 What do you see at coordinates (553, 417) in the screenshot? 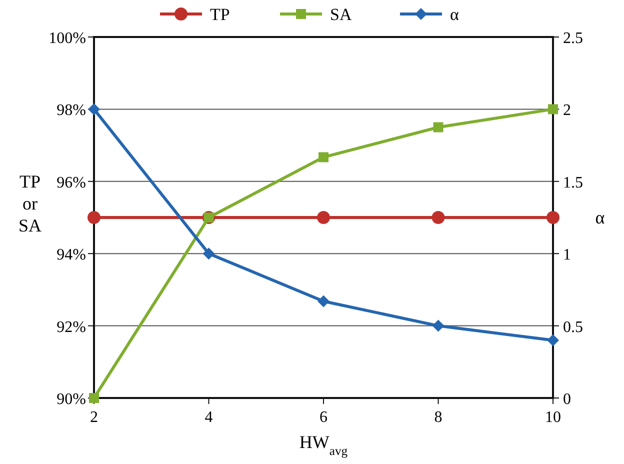
I see `x-tick-label: 10` at bounding box center [553, 417].